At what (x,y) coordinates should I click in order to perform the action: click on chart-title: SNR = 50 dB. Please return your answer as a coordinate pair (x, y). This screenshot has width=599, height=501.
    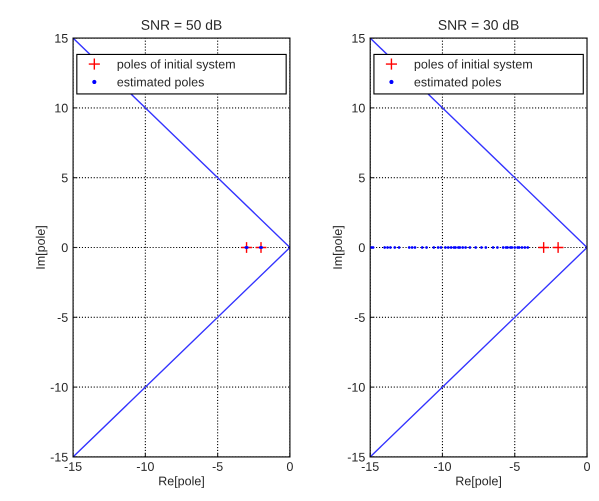
    Looking at the image, I should click on (181, 25).